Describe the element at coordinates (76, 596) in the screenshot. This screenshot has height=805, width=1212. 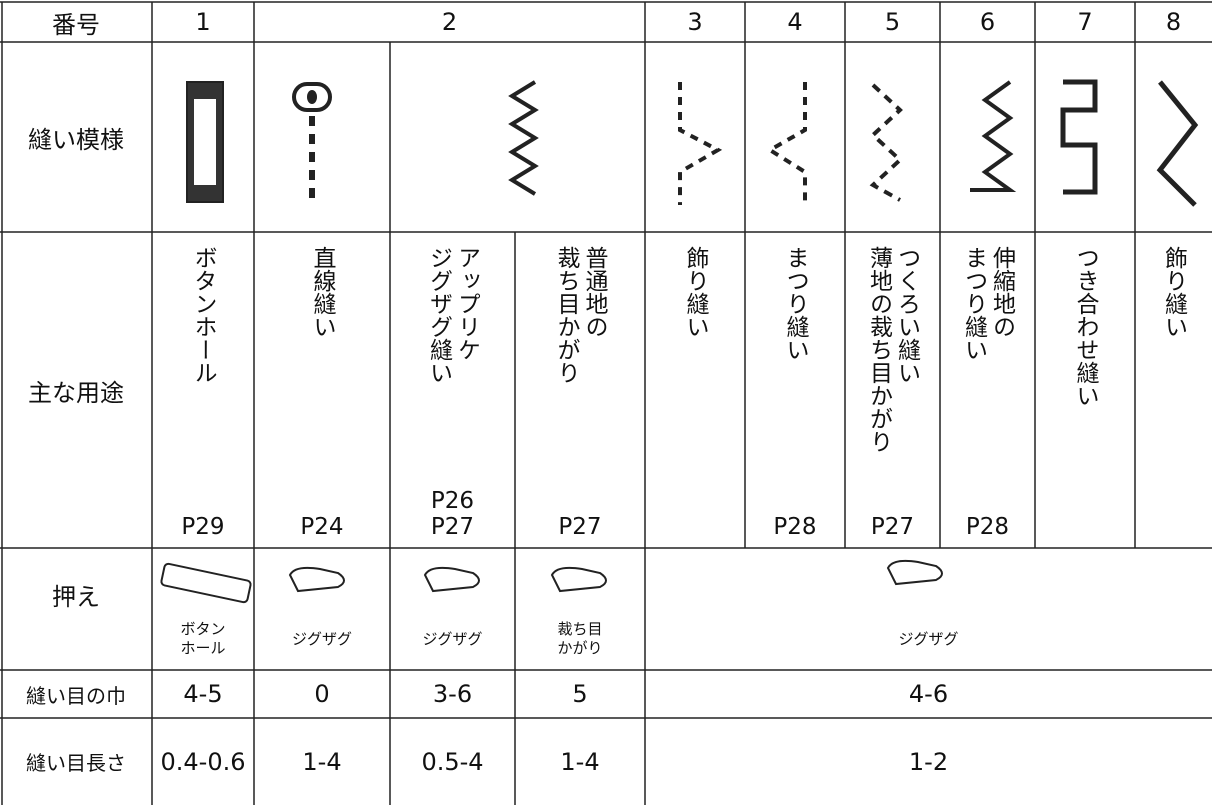
I see `row-label: 押え` at that location.